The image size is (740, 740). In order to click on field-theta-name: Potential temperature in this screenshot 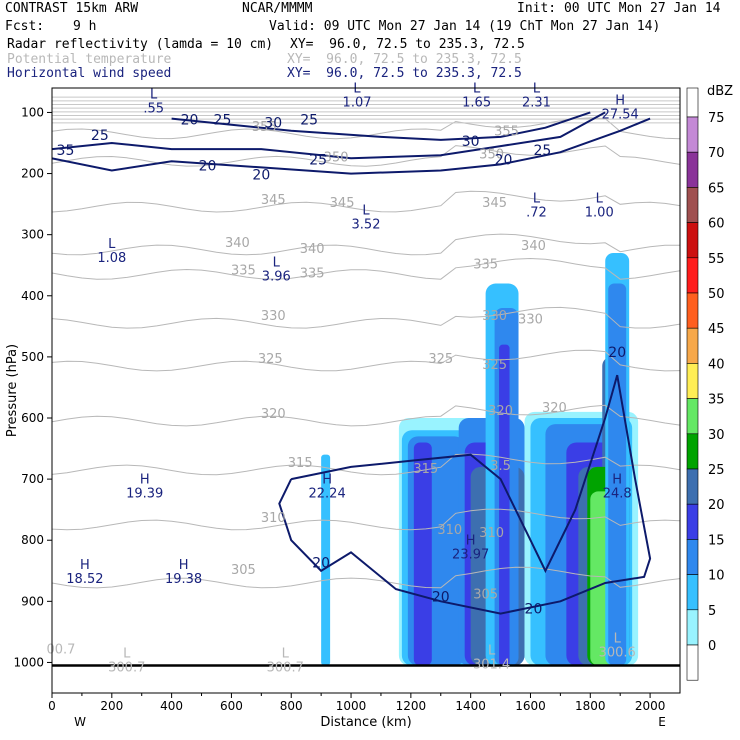, I will do `click(89, 59)`.